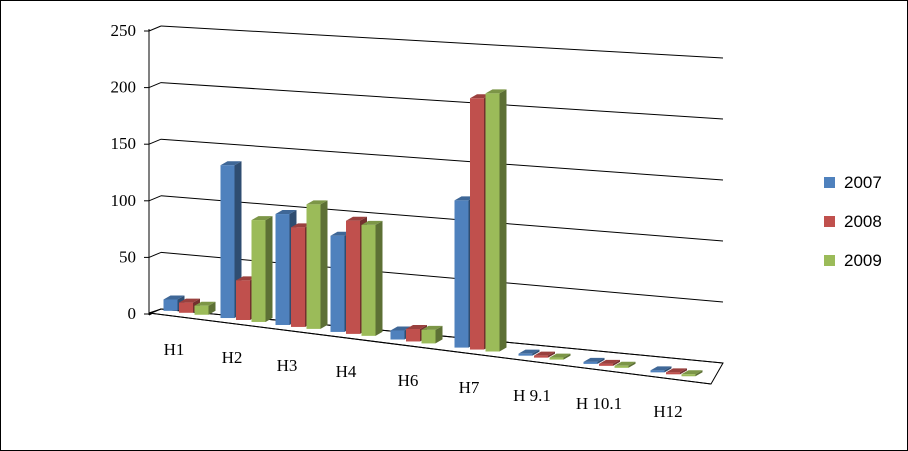 This screenshot has height=451, width=908. What do you see at coordinates (232, 357) in the screenshot?
I see `x-tick-label: H2` at bounding box center [232, 357].